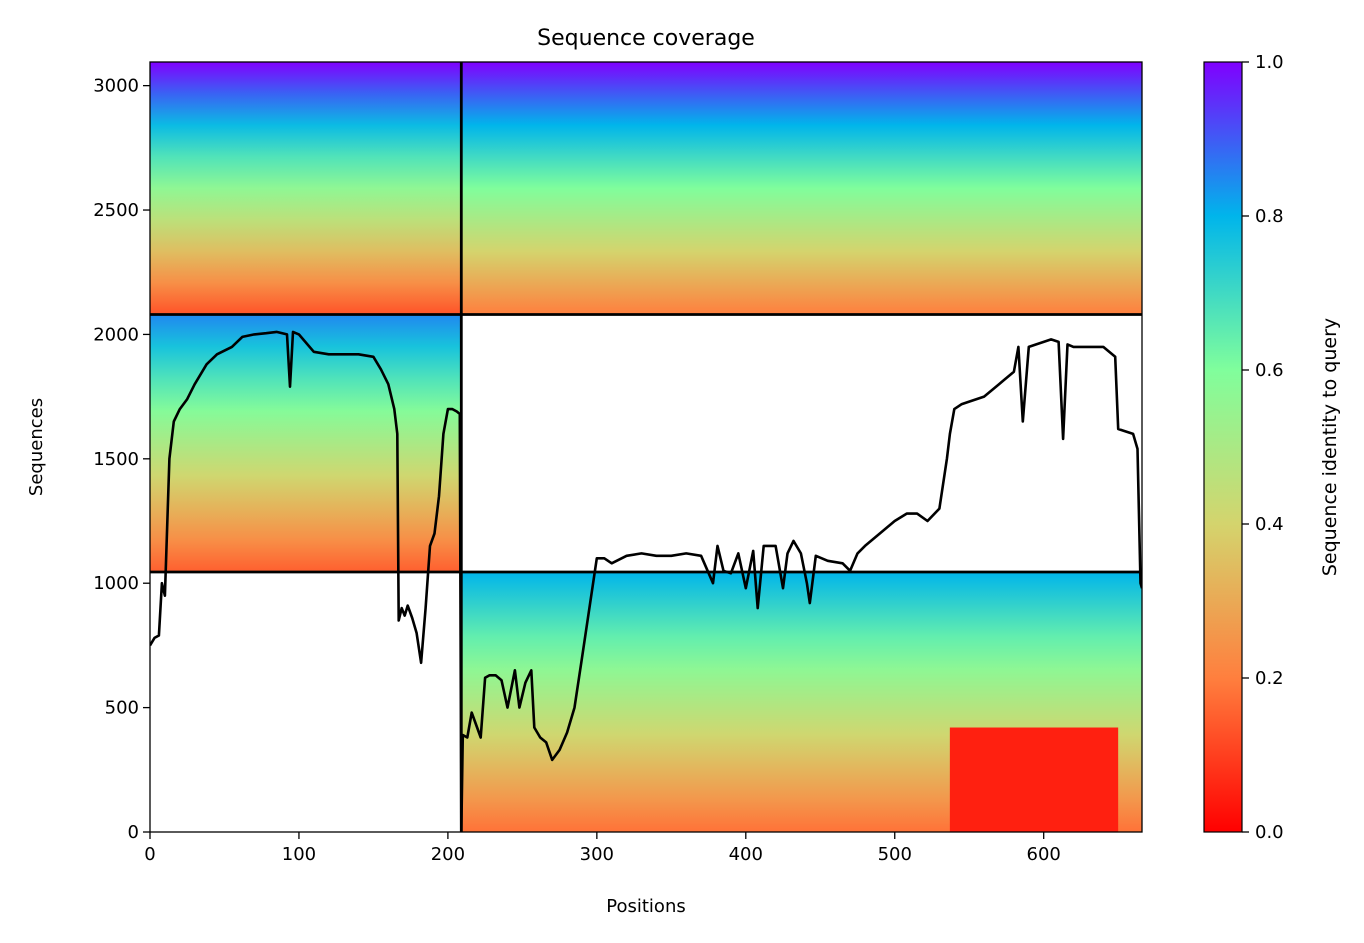 The height and width of the screenshot is (943, 1364). I want to click on x-tick-label: 400, so click(746, 854).